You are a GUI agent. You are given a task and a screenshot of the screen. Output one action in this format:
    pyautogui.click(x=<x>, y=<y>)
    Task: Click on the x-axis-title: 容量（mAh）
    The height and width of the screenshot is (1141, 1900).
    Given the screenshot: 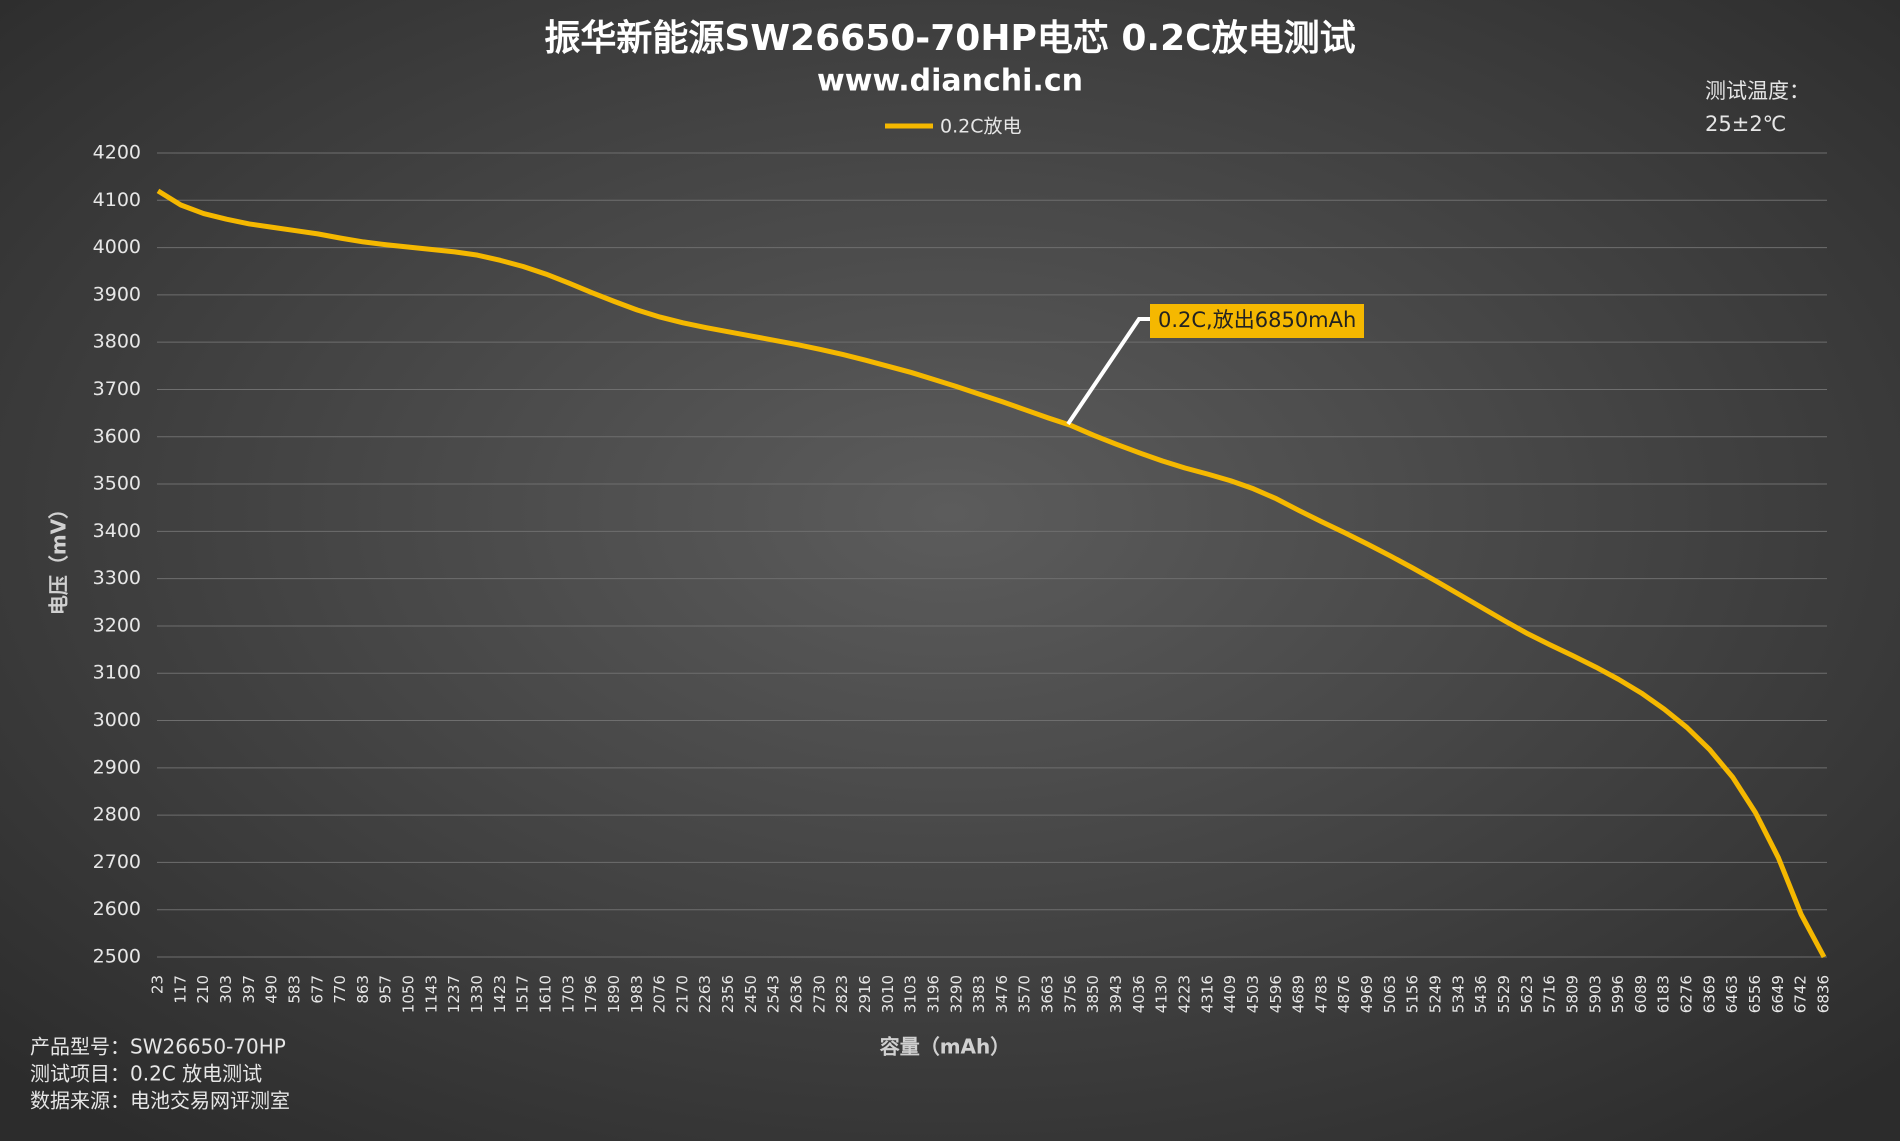 What is the action you would take?
    pyautogui.click(x=945, y=1047)
    